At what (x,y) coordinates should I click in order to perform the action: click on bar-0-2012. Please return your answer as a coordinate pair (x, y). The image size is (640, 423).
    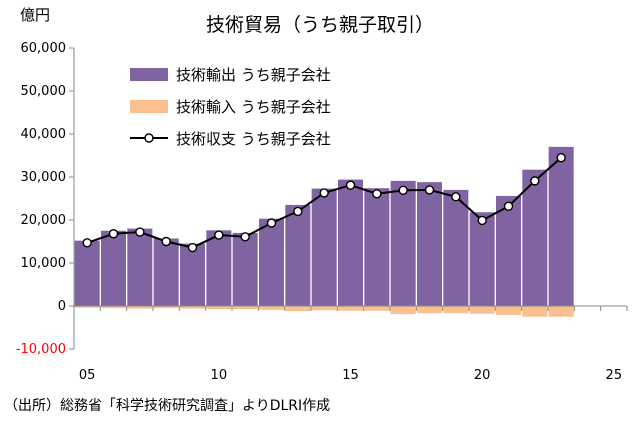
    Looking at the image, I should click on (271, 262).